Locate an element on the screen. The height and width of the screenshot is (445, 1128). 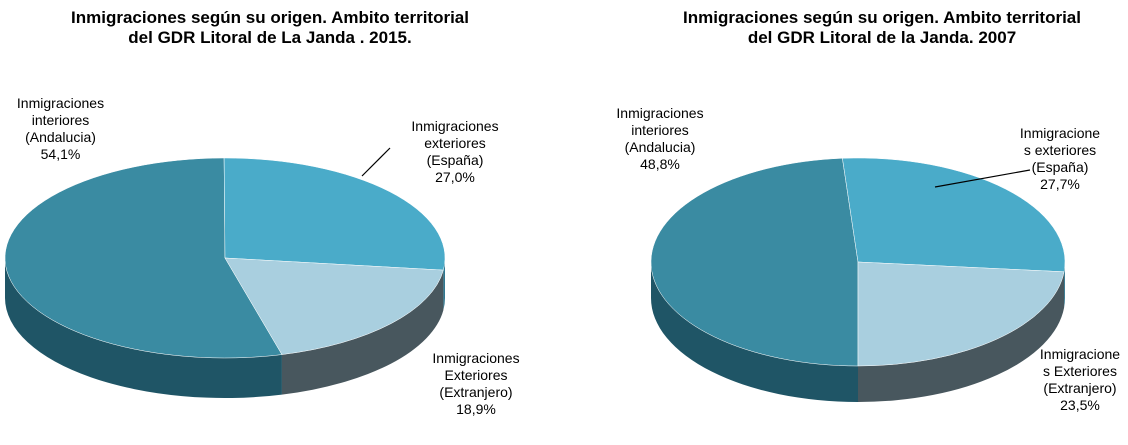
slice-label: Inmigraciones exteriores (España) 27,0% is located at coordinates (455, 152).